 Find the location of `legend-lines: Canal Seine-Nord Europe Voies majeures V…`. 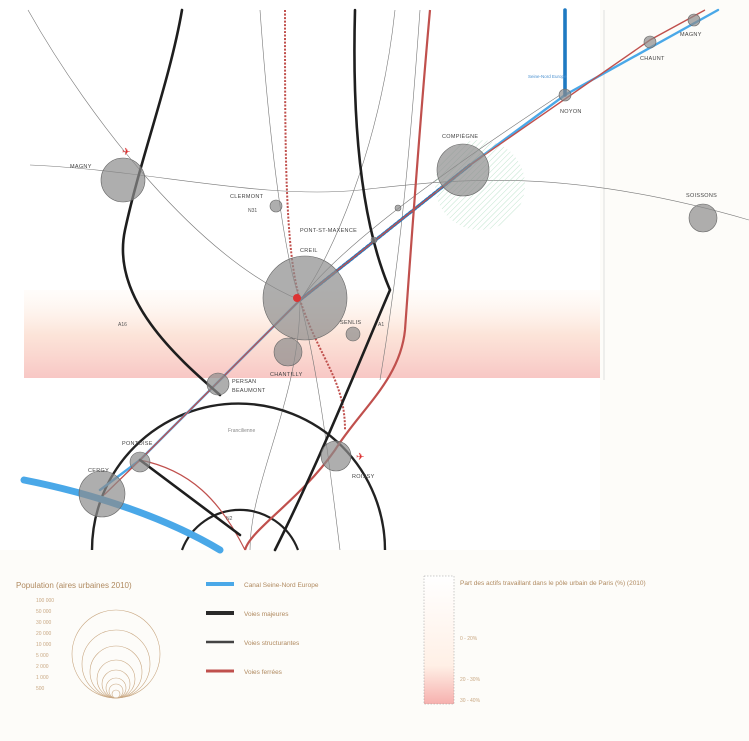

legend-lines: Canal Seine-Nord Europe Voies majeures V… is located at coordinates (262, 629).